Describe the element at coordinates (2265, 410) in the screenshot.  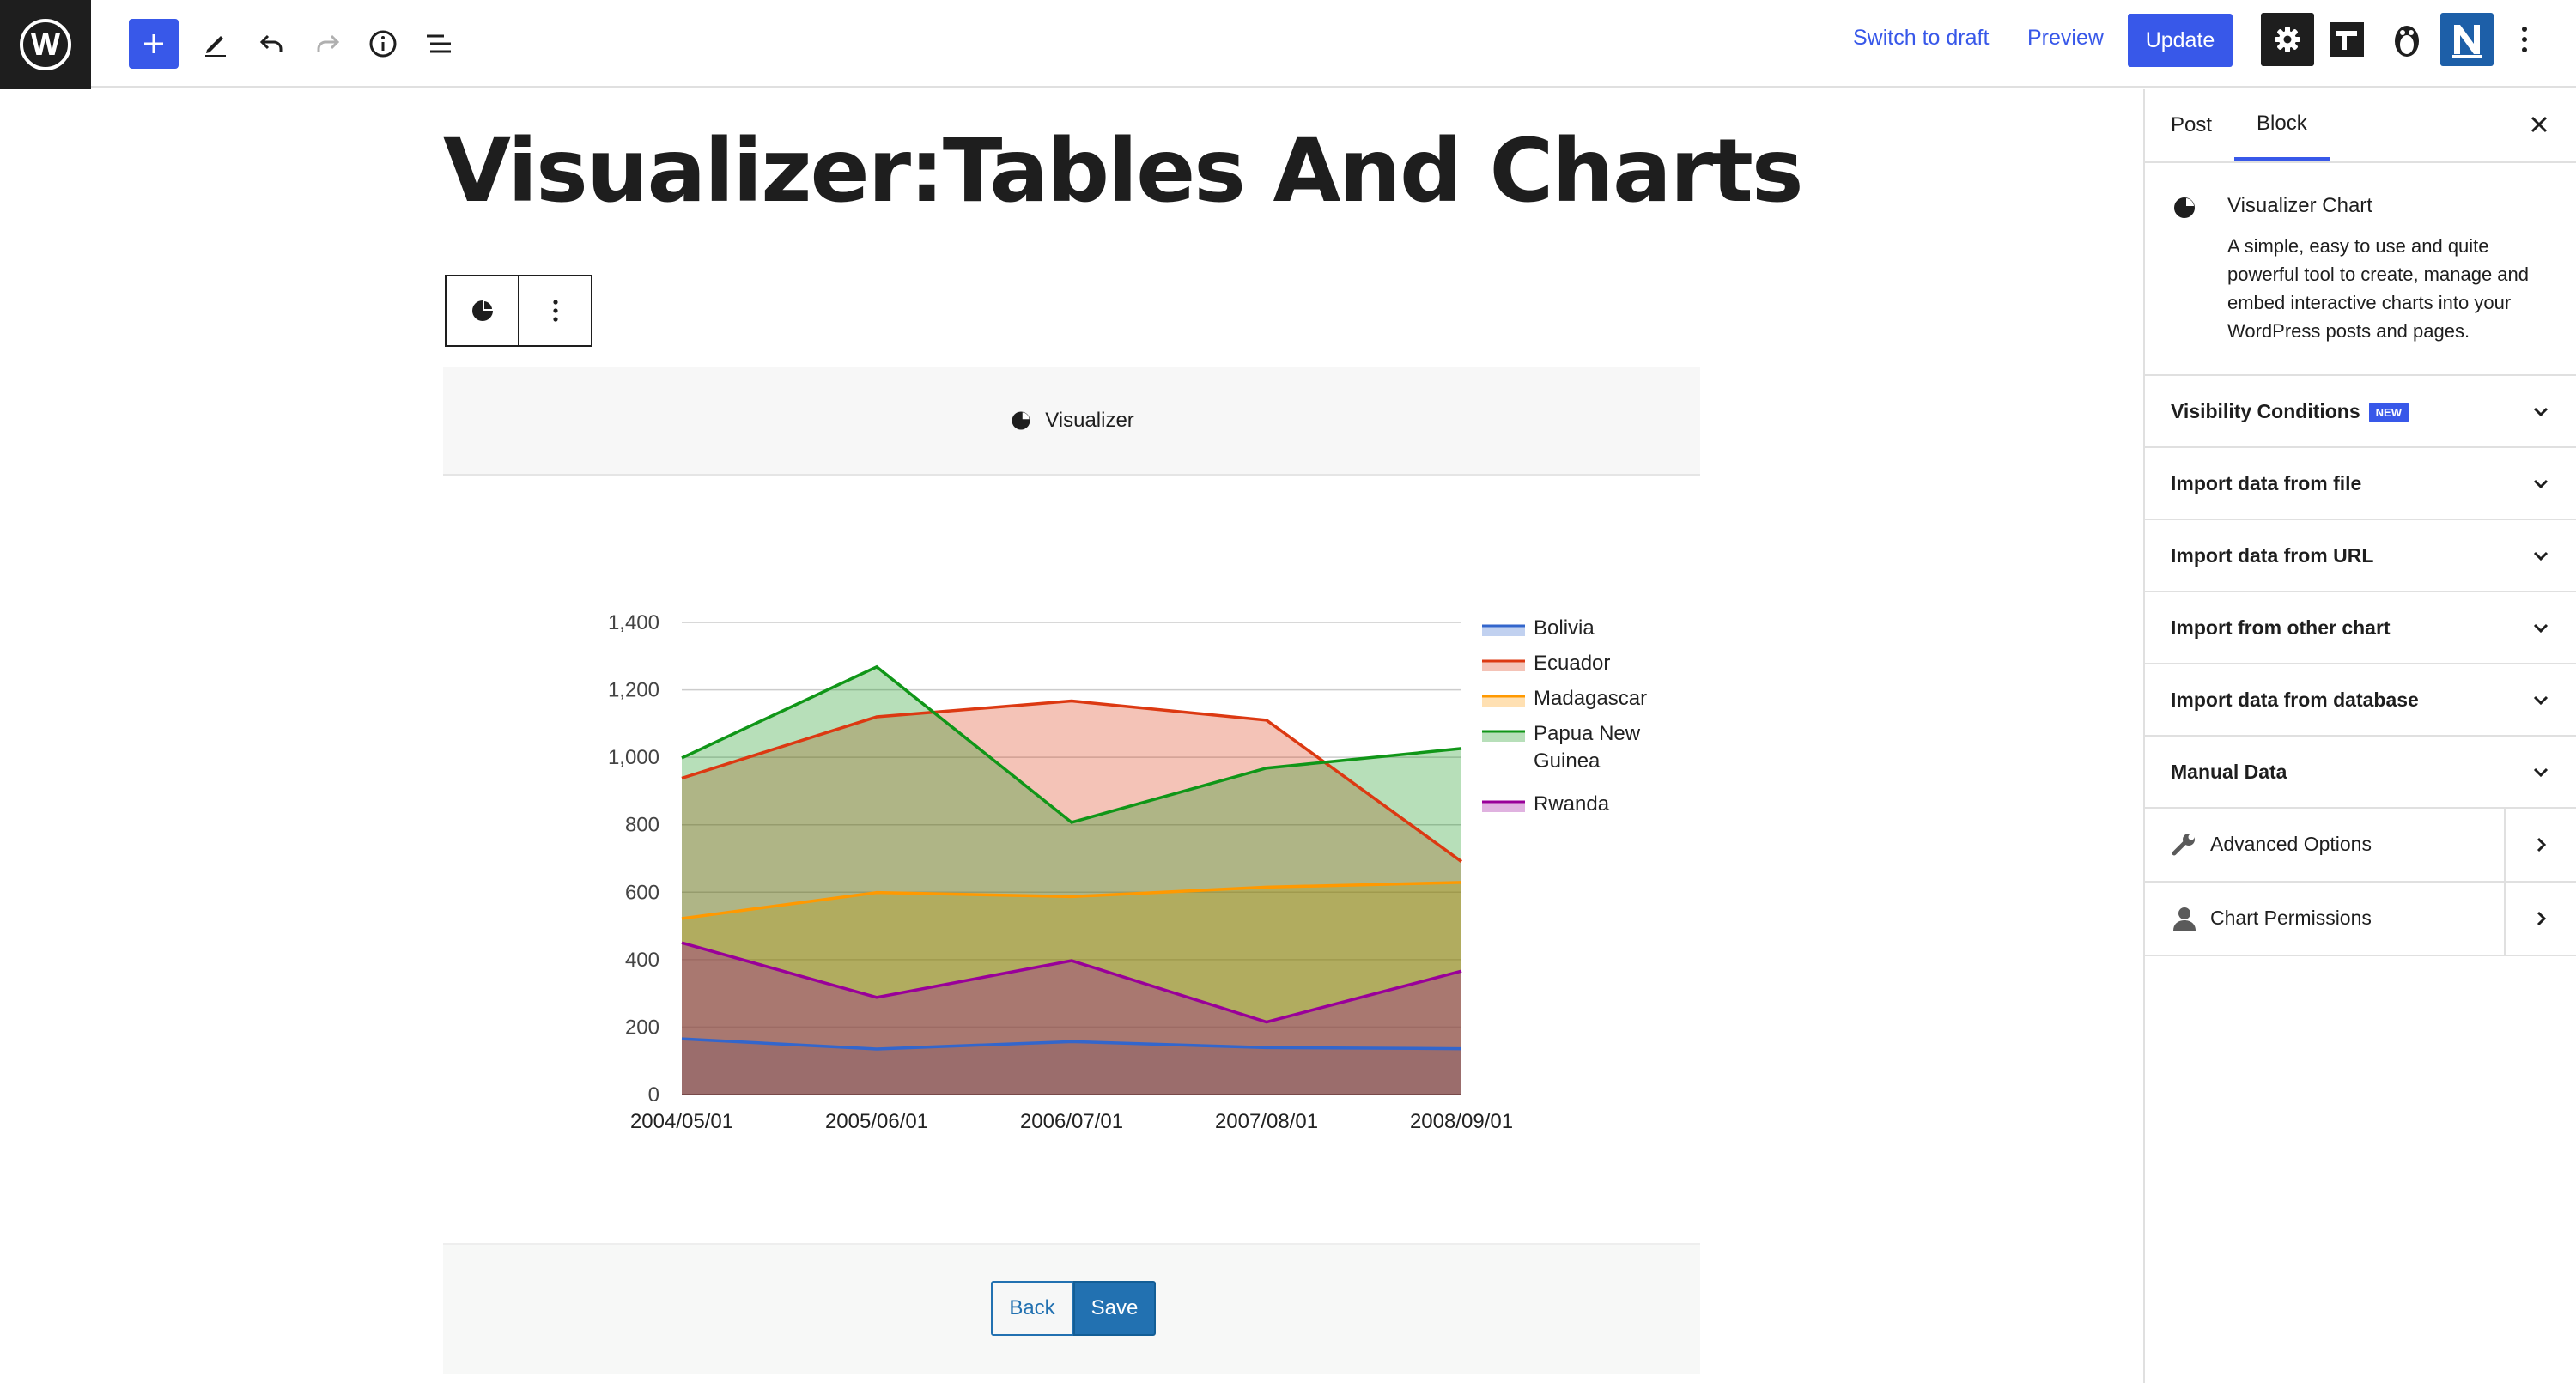
I see `panel-label: Visibility Conditions` at that location.